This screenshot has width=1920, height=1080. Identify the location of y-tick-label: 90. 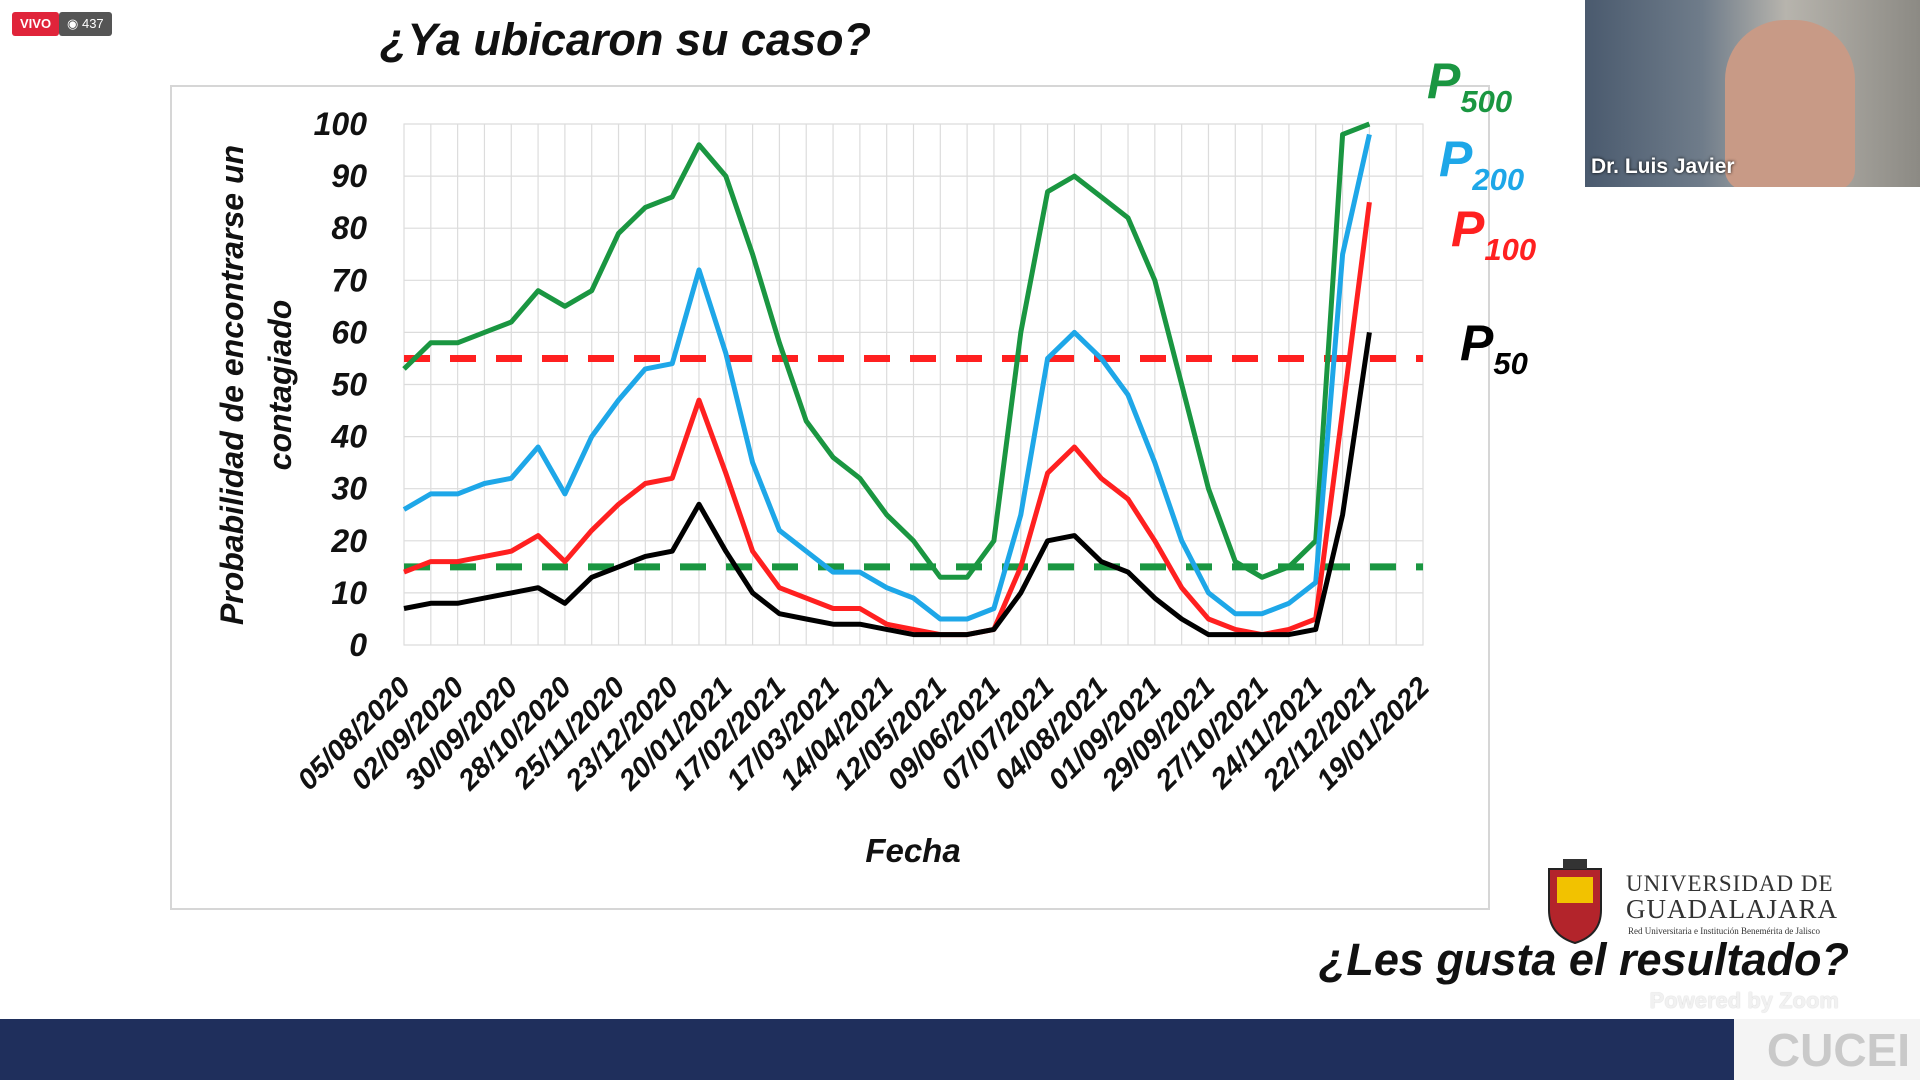
(349, 176).